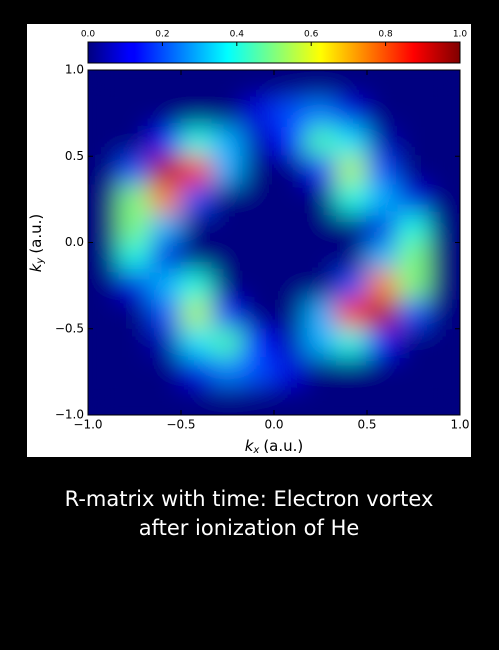 This screenshot has height=650, width=499. What do you see at coordinates (69, 415) in the screenshot?
I see `y-tick-label: −1.0` at bounding box center [69, 415].